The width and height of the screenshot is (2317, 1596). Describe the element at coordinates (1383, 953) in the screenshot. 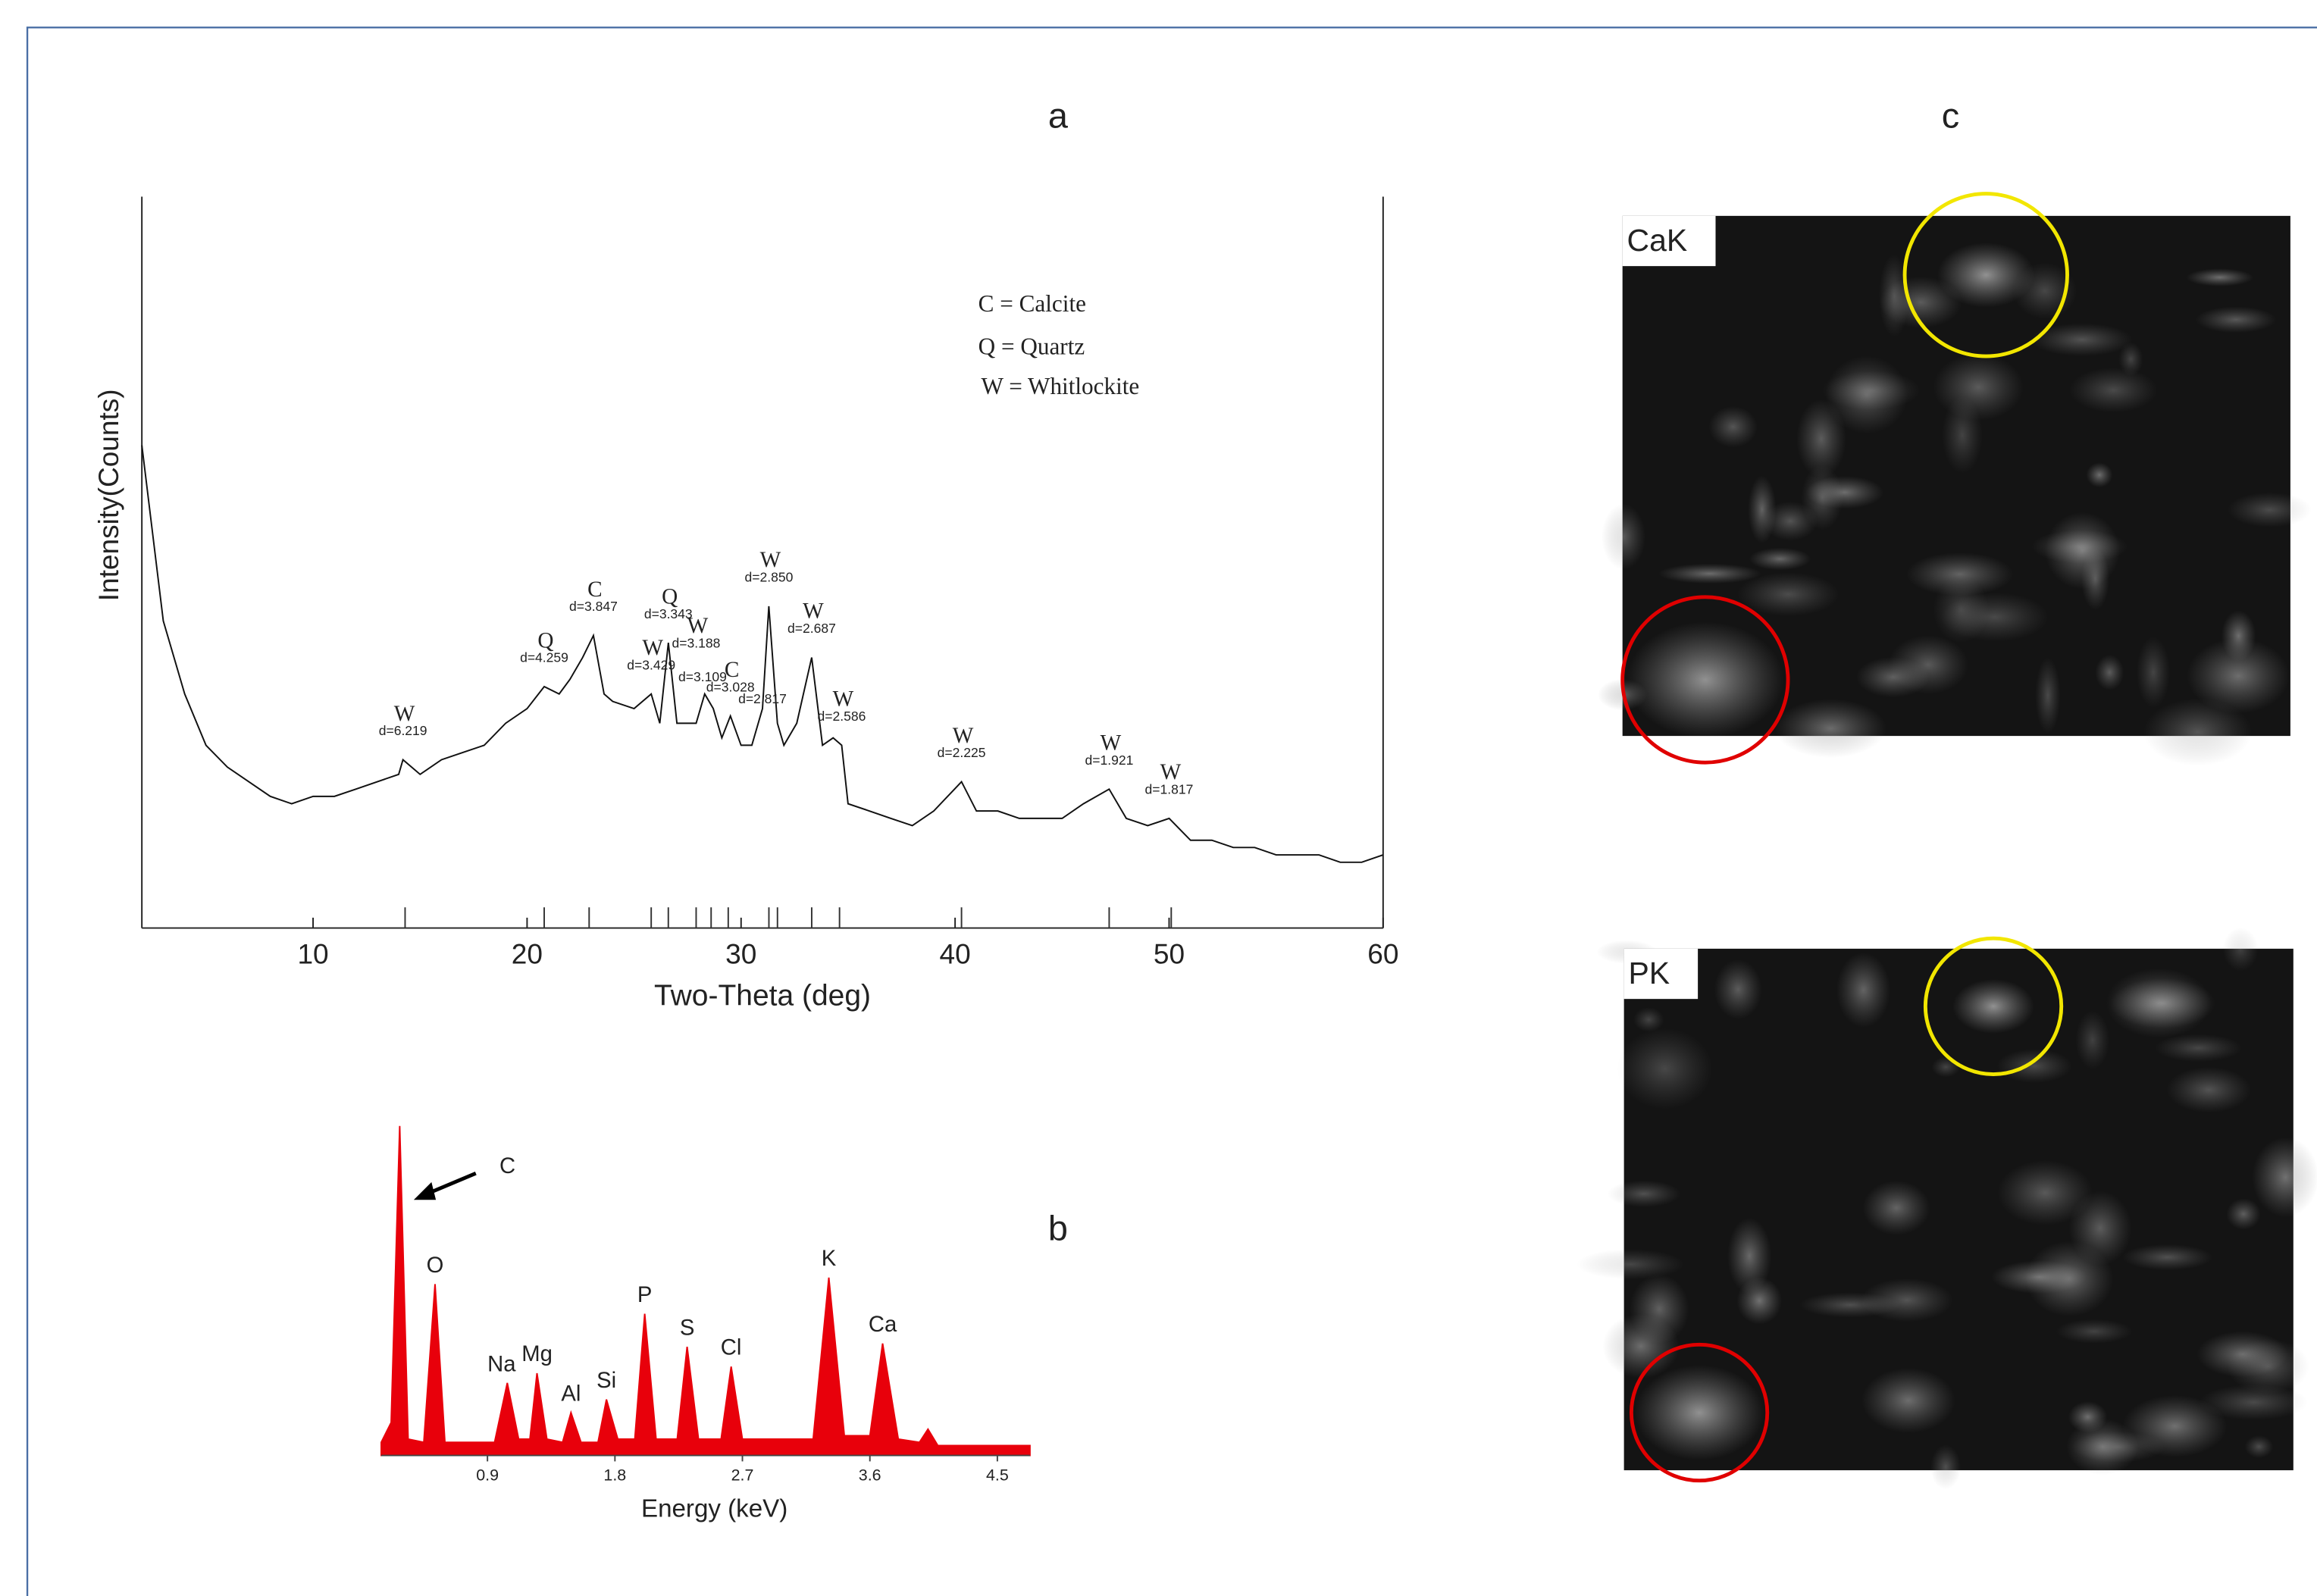

I see `x-tick-label: 60` at that location.